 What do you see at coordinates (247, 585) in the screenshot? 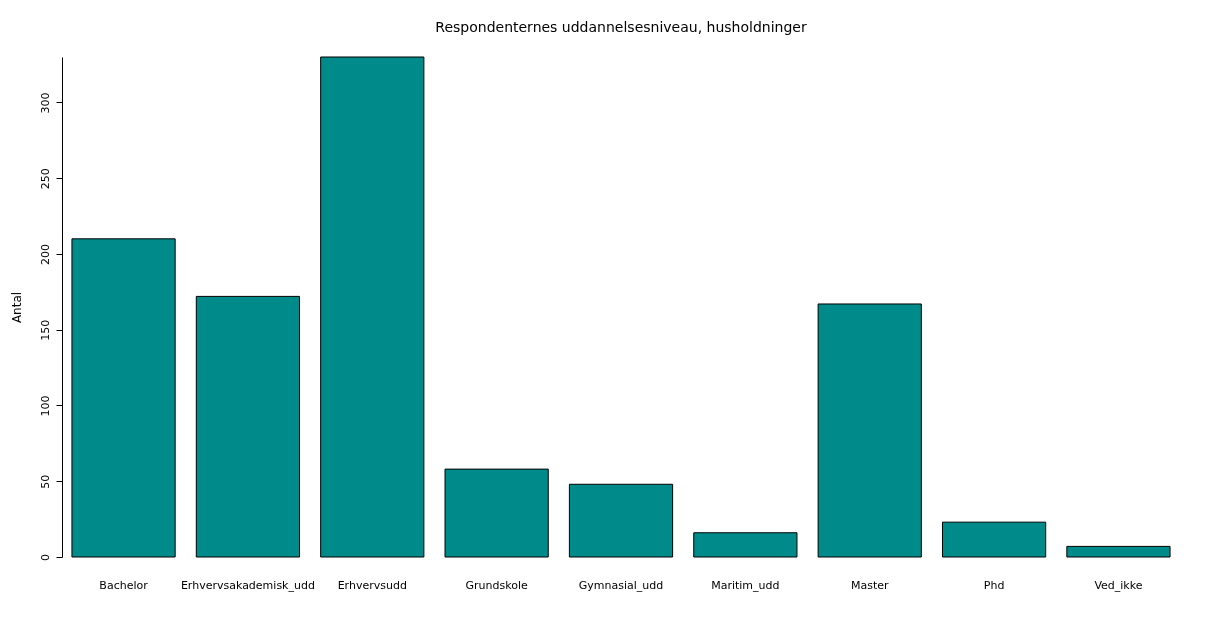
I see `x-tick-label: Erhvervsakademisk_udd` at bounding box center [247, 585].